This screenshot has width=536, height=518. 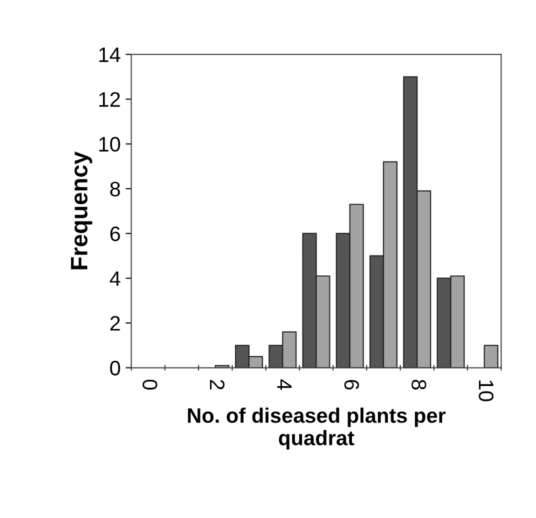 I want to click on x-tick-label: 8, so click(x=419, y=385).